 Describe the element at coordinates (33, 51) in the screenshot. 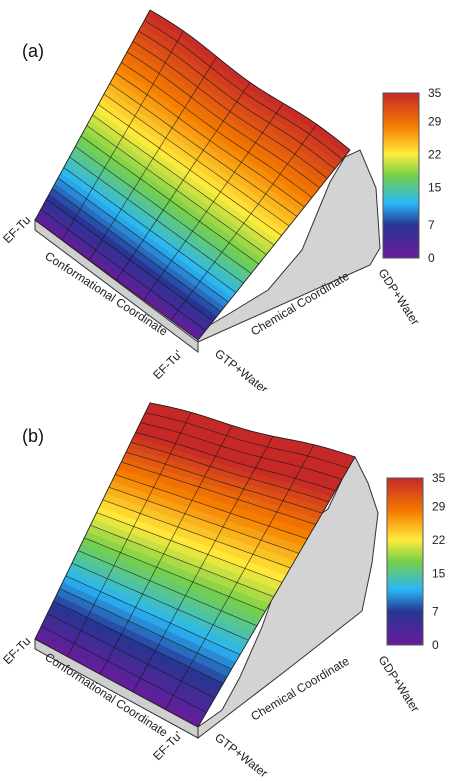

I see `panel-label: (a)` at that location.